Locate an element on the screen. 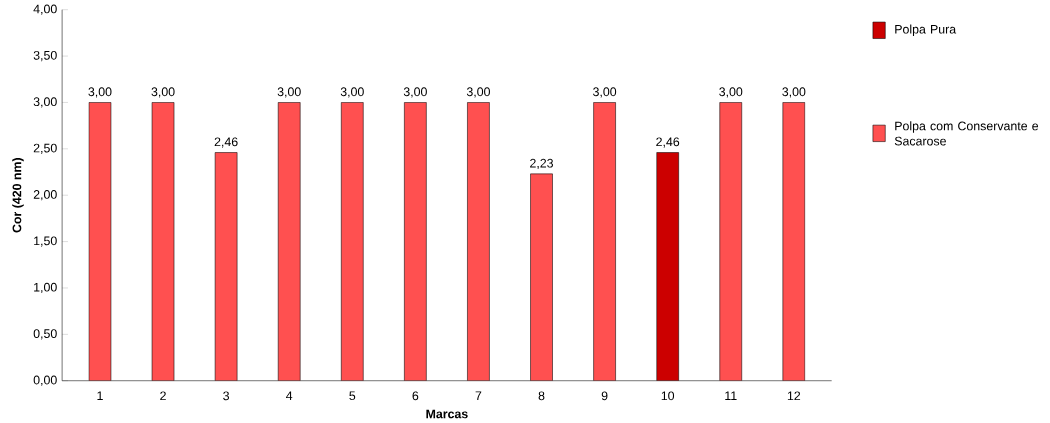 The height and width of the screenshot is (423, 1050). x-tick-label: 3 is located at coordinates (226, 396).